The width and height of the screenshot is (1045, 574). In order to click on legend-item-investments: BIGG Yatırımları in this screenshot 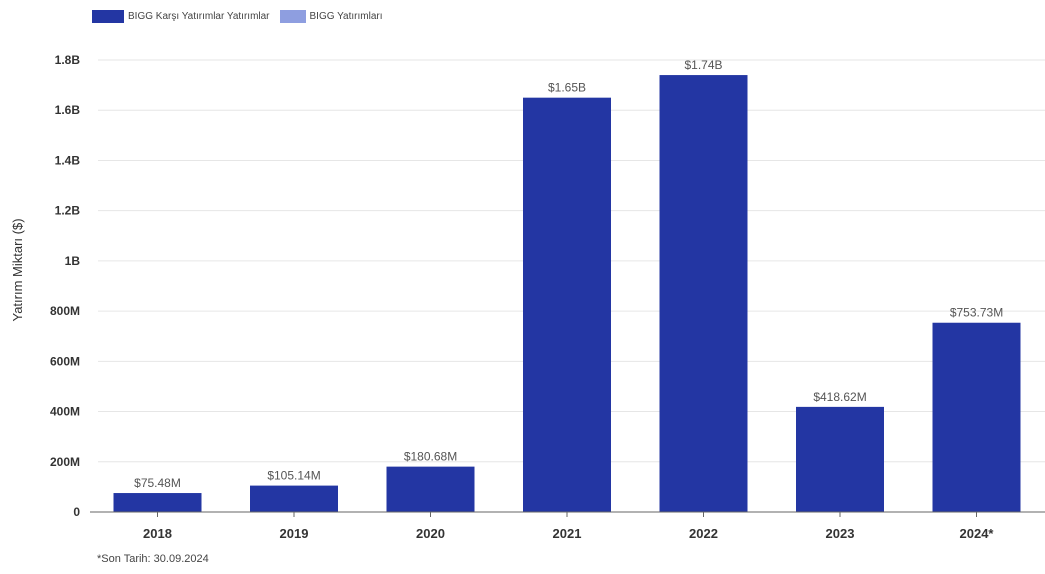, I will do `click(331, 16)`.